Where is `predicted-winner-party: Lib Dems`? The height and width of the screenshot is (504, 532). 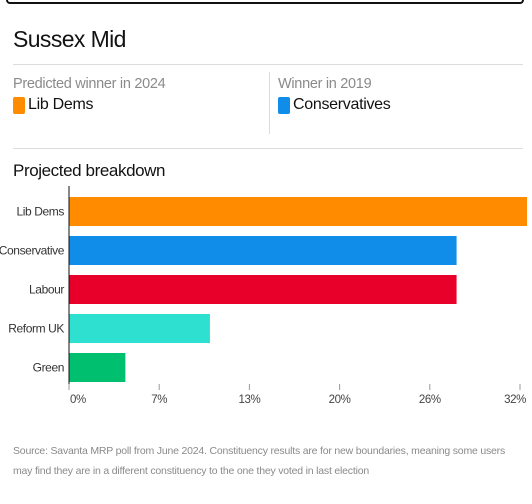
predicted-winner-party: Lib Dems is located at coordinates (89, 105).